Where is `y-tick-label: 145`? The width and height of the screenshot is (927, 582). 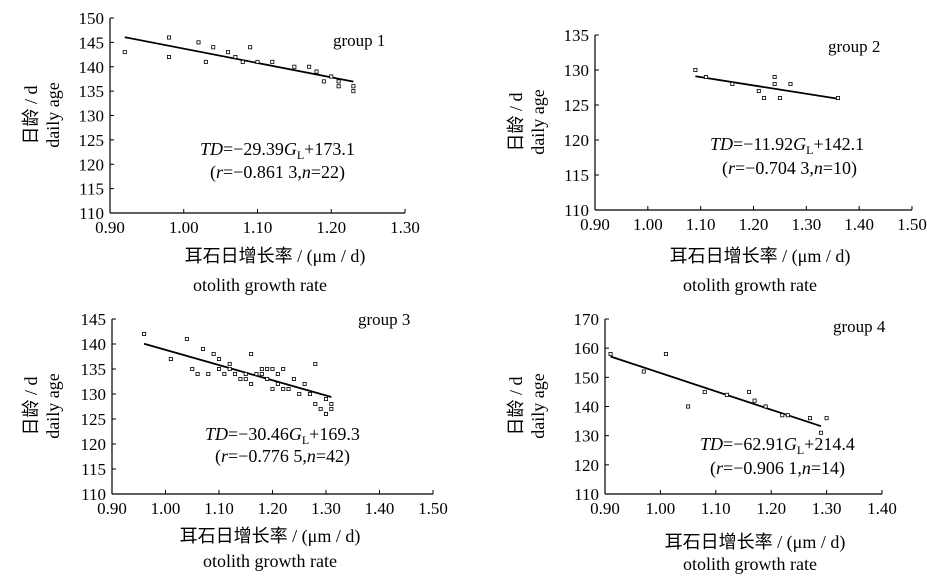
y-tick-label: 145 is located at coordinates (92, 42).